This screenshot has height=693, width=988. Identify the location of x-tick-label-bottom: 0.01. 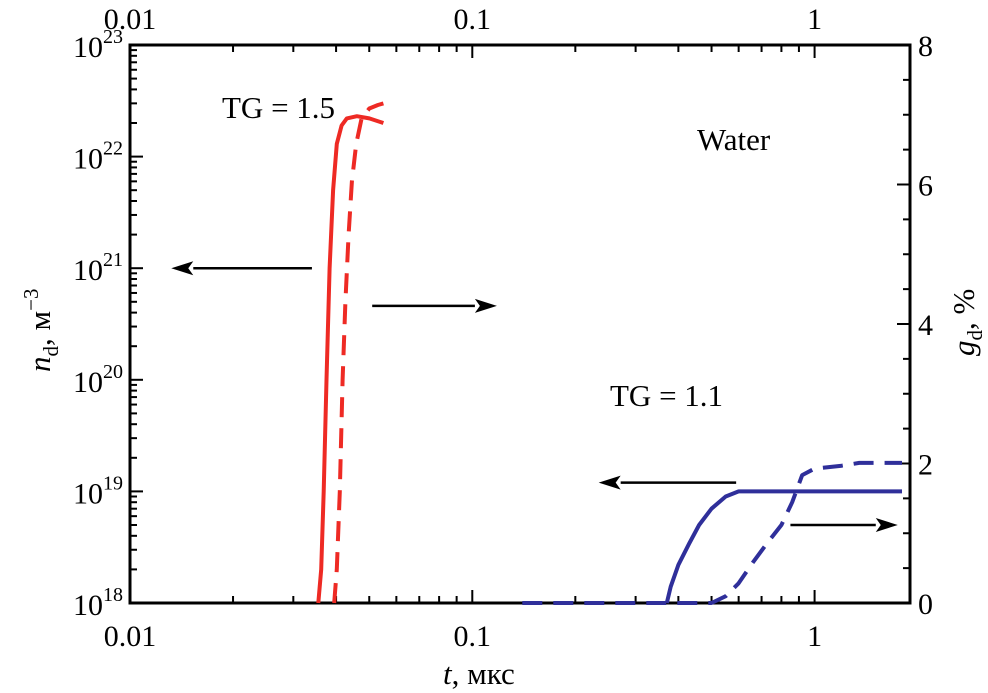
(130, 636).